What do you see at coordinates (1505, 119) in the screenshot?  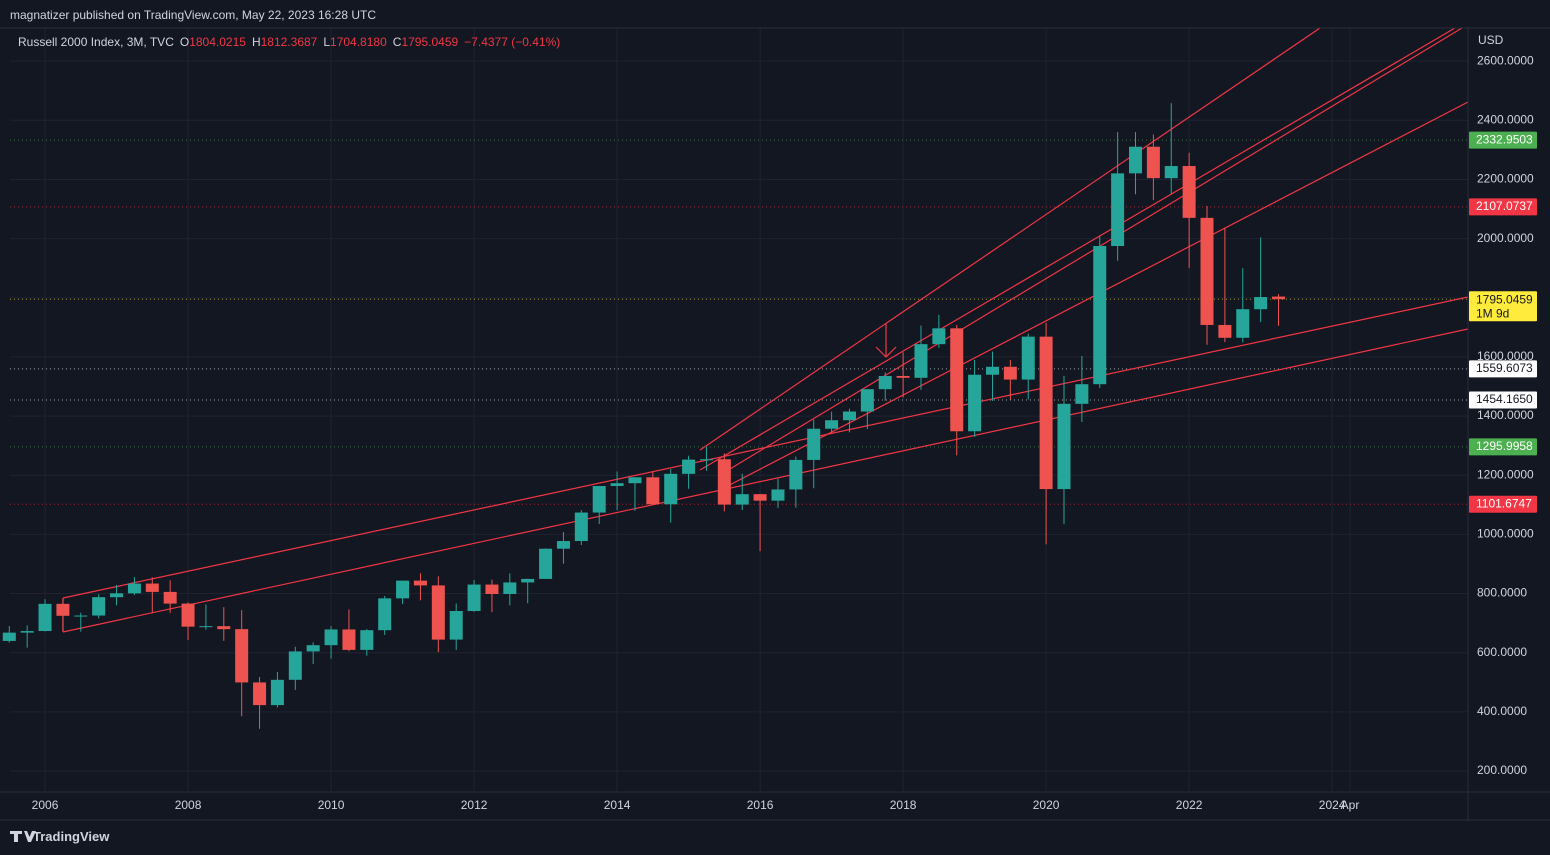 I see `y-tick-label: 2400.0000` at bounding box center [1505, 119].